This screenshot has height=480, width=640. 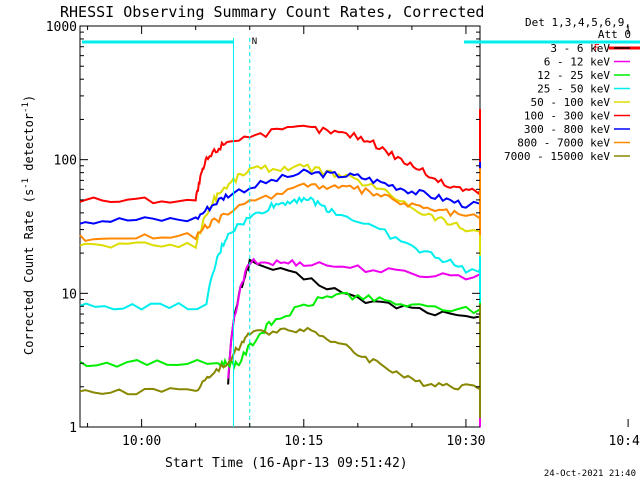 I want to click on legend-label-7: 800 - 7000 keV, so click(x=563, y=143).